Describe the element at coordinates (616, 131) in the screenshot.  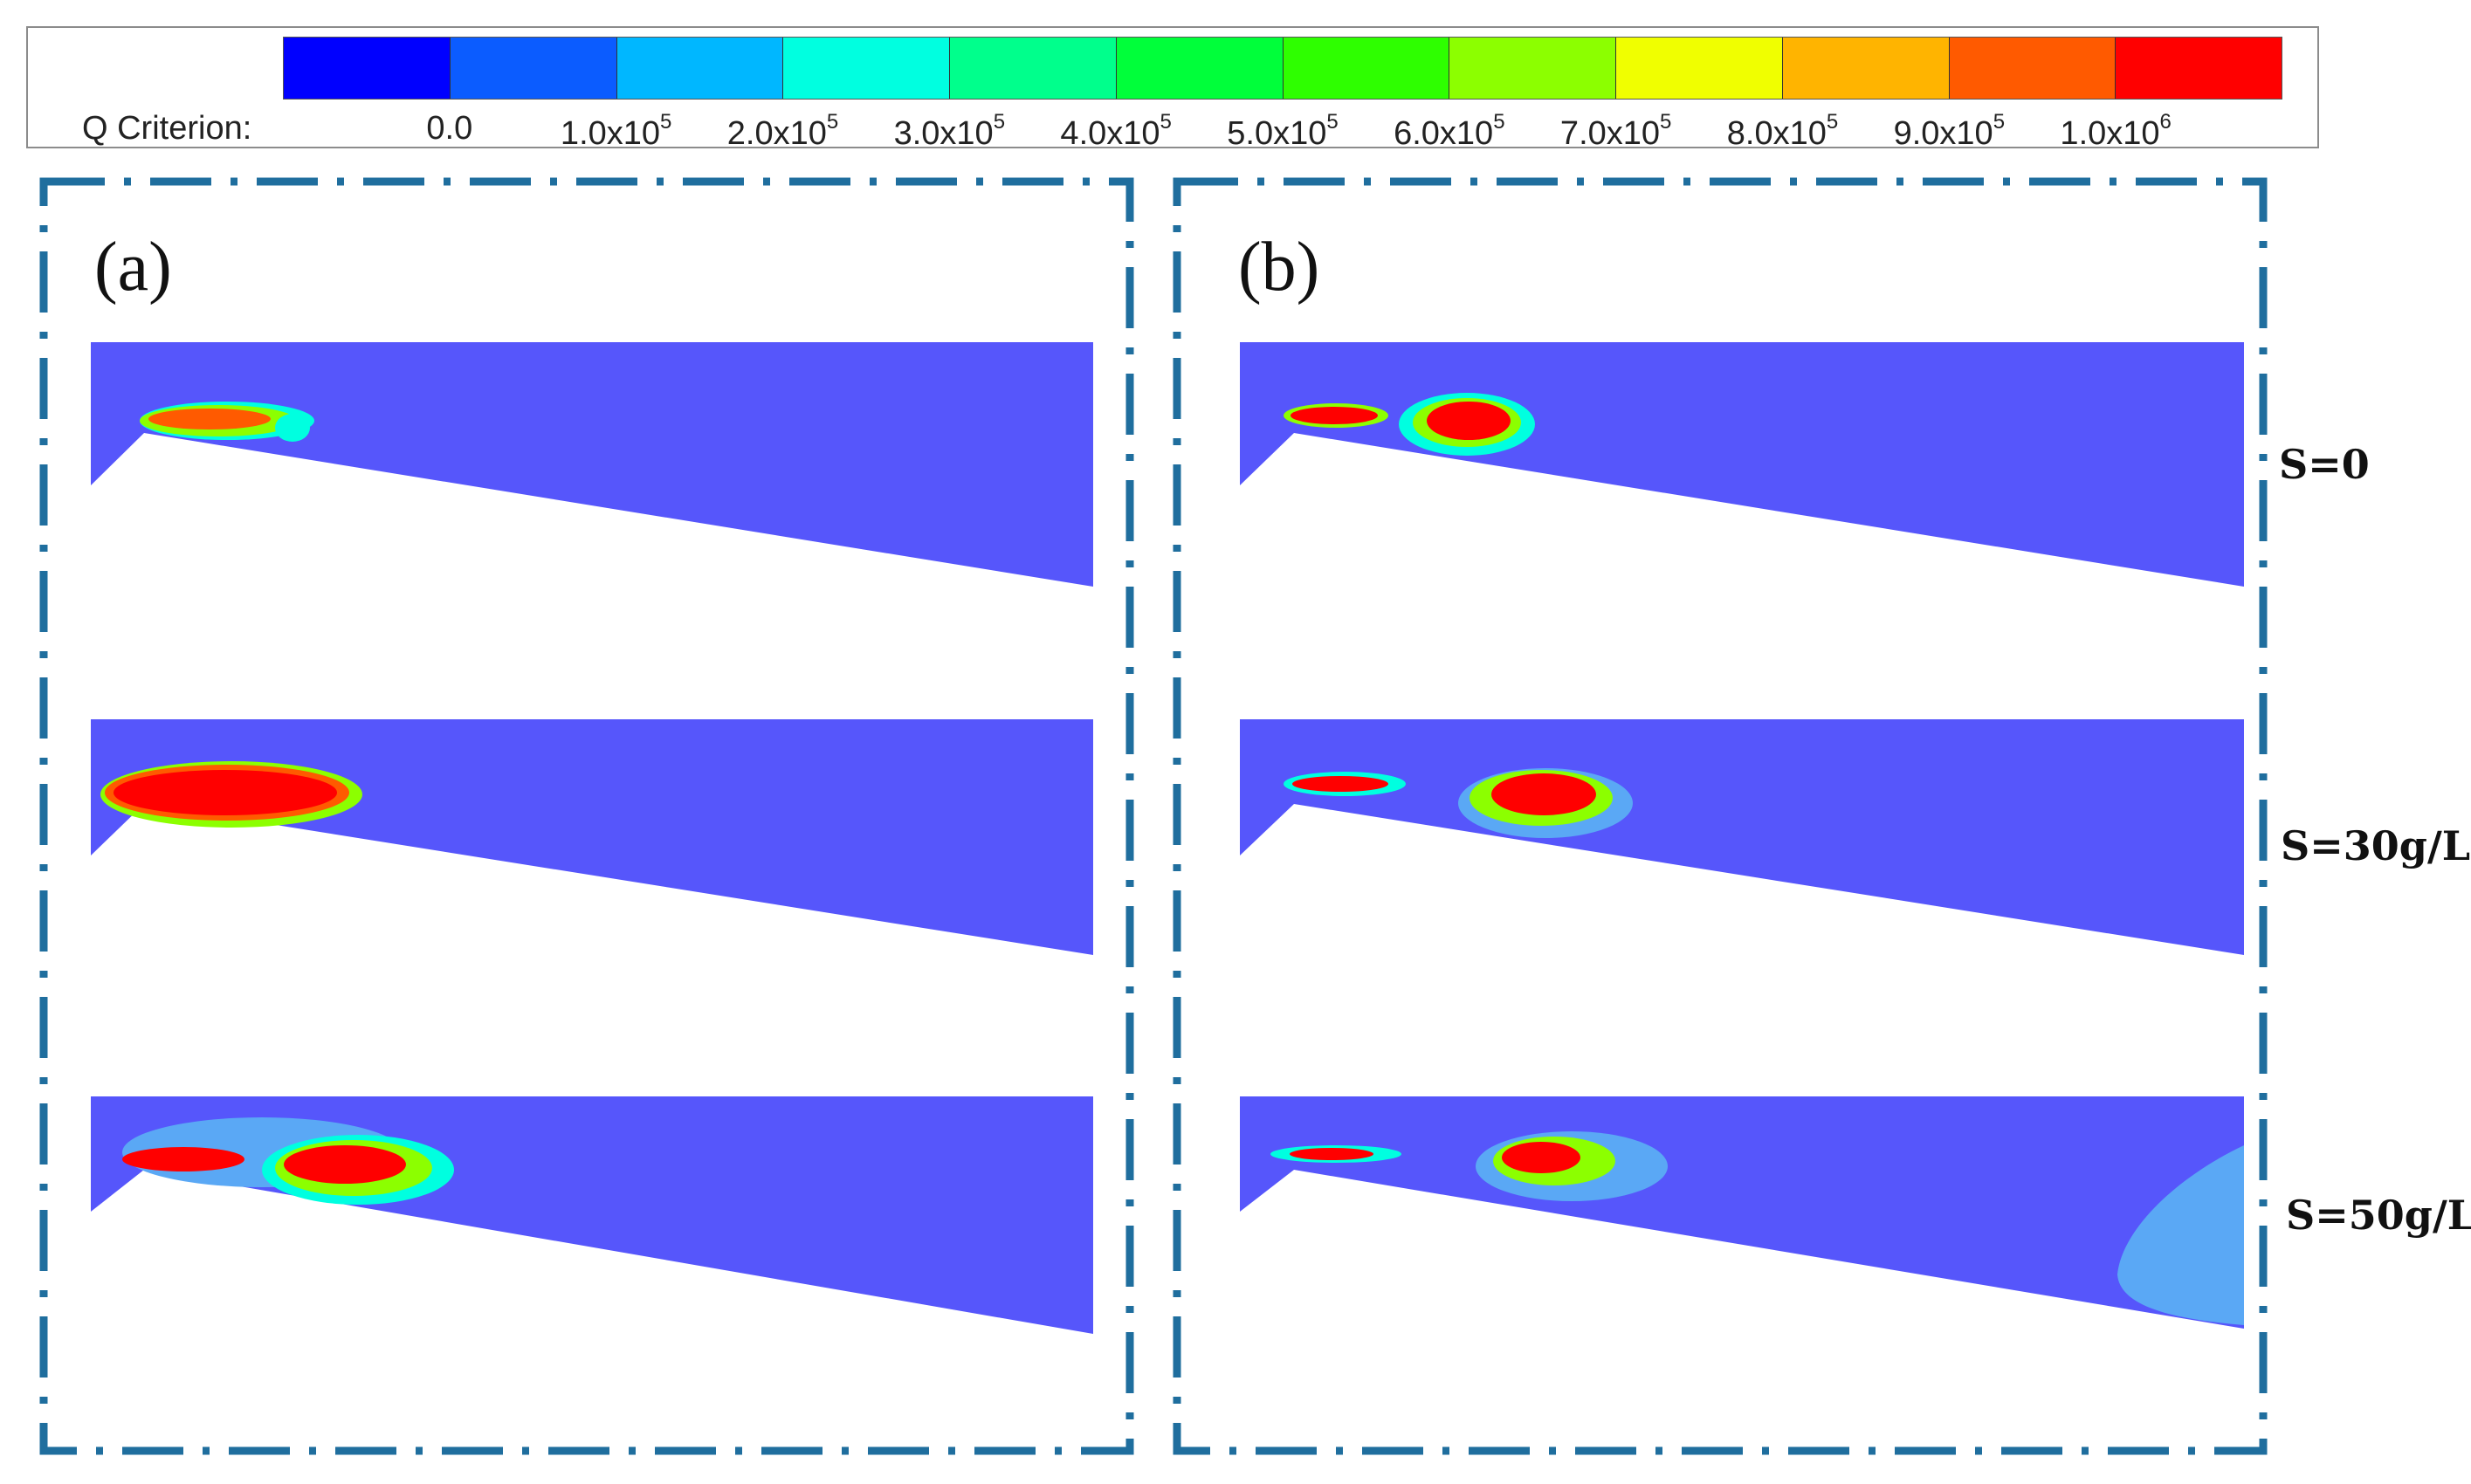
I see `legend-tick-label: 1.0x10⁵` at that location.